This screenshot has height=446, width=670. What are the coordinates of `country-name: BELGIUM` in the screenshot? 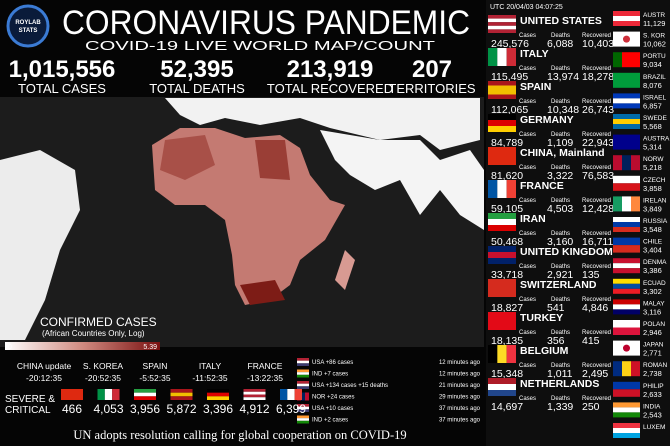 It's located at (544, 351).